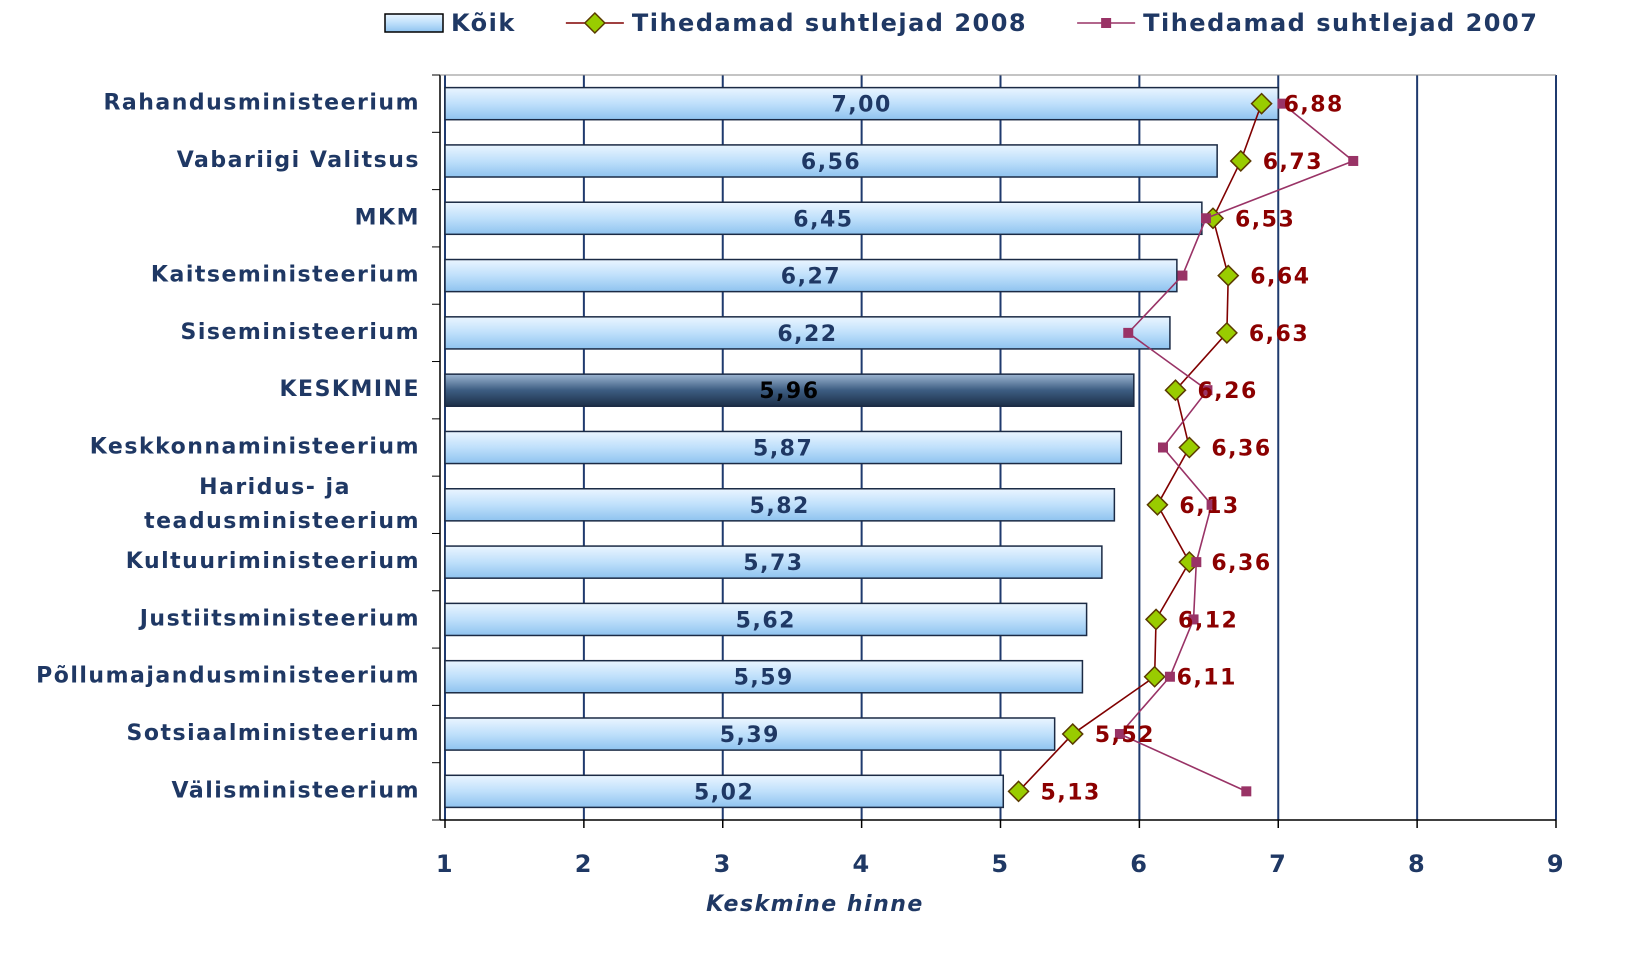 Image resolution: width=1632 pixels, height=953 pixels. Describe the element at coordinates (1293, 162) in the screenshot. I see `line-value-label: 6,73` at that location.